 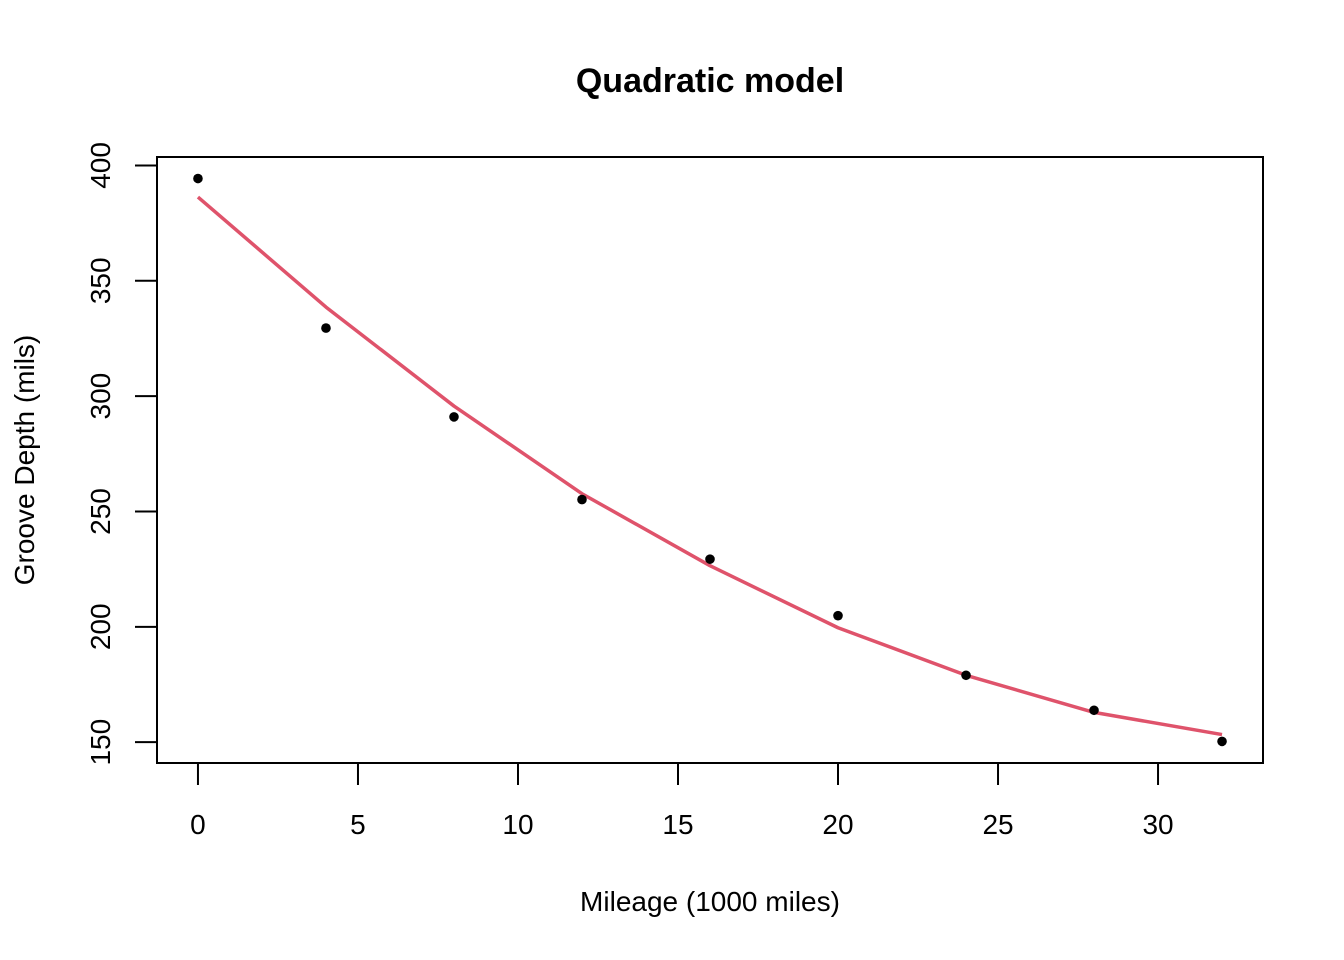 I want to click on x-axis: 0 5 10 15 20 25 30, so click(x=682, y=801).